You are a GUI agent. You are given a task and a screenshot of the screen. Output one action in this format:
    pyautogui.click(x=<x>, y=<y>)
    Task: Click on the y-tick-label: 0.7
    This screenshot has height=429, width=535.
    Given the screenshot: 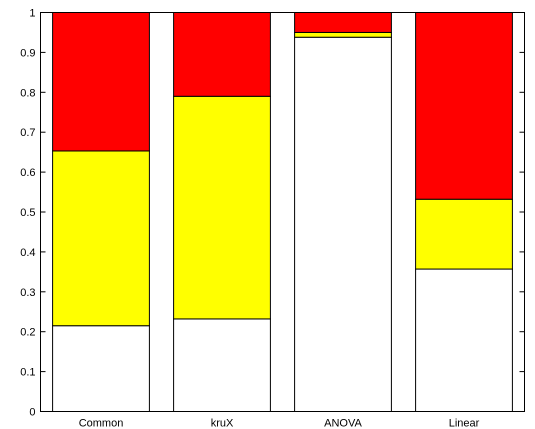 What is the action you would take?
    pyautogui.click(x=27, y=133)
    